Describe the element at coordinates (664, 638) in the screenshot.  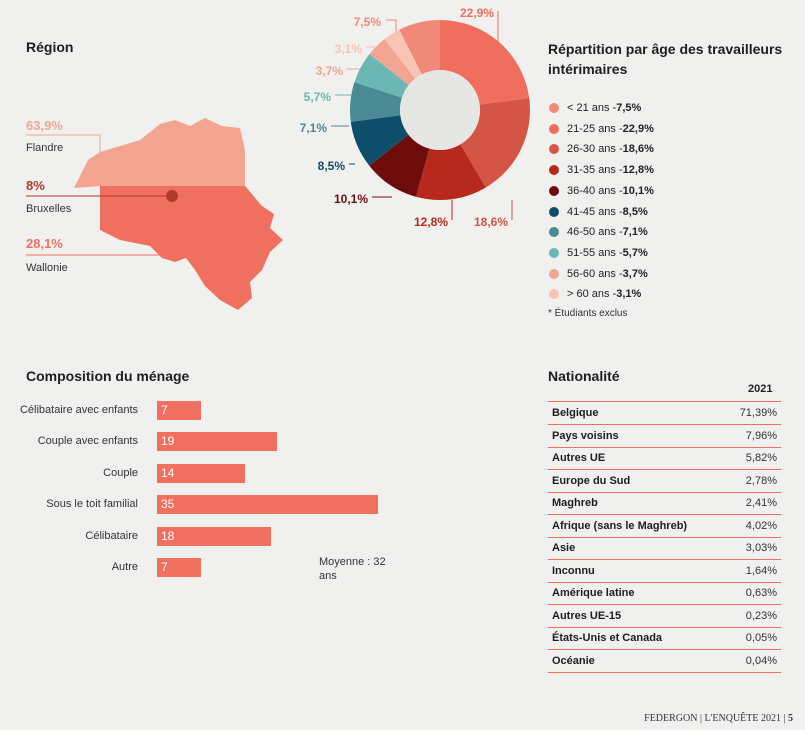
I see `nationality-row: États-Unis et Canada 0,05%` at that location.